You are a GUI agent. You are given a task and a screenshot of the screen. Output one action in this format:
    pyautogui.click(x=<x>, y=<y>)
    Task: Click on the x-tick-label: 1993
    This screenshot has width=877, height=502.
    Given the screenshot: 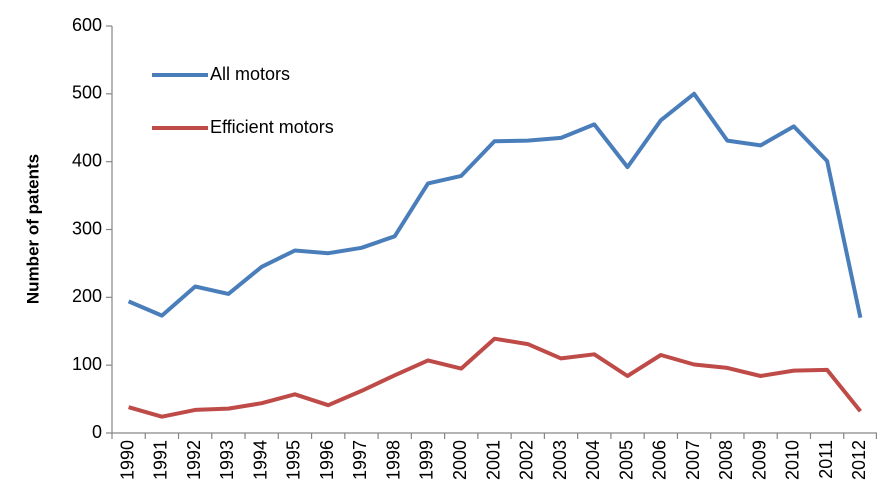 What is the action you would take?
    pyautogui.click(x=227, y=460)
    